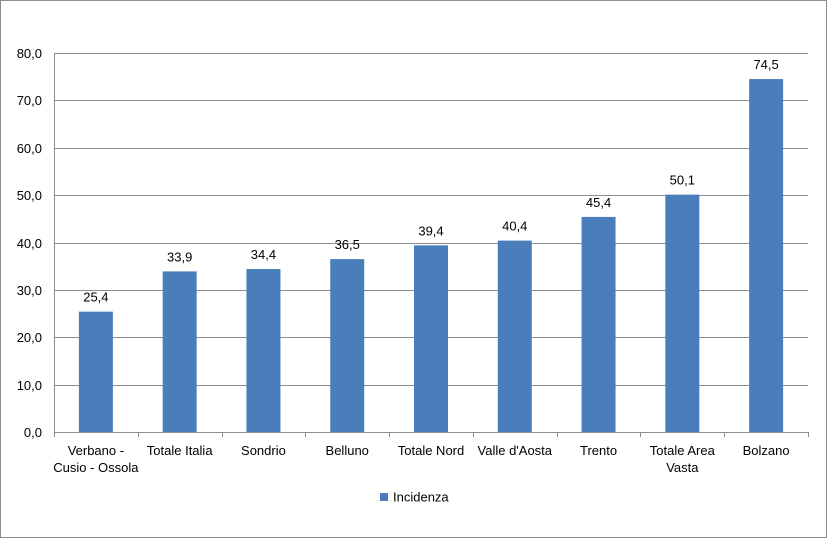 The height and width of the screenshot is (538, 827). I want to click on y-tick-label: 80,0, so click(29, 53).